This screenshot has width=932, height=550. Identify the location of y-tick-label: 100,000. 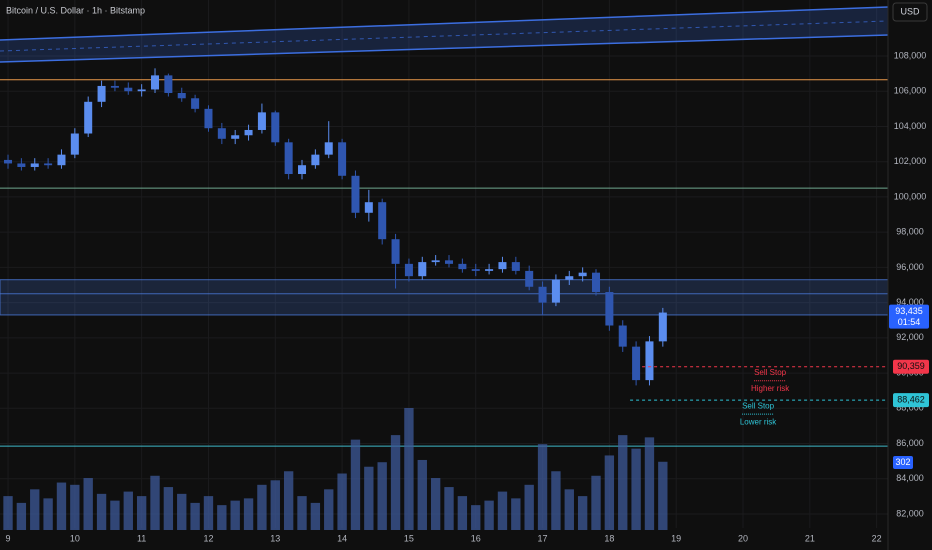
(910, 196).